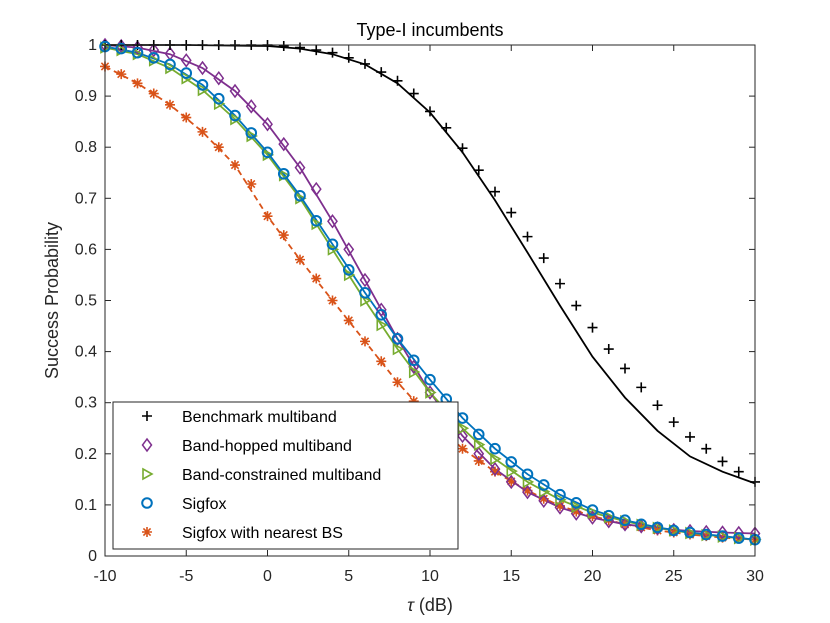  Describe the element at coordinates (593, 576) in the screenshot. I see `x-tick-label: 20` at that location.